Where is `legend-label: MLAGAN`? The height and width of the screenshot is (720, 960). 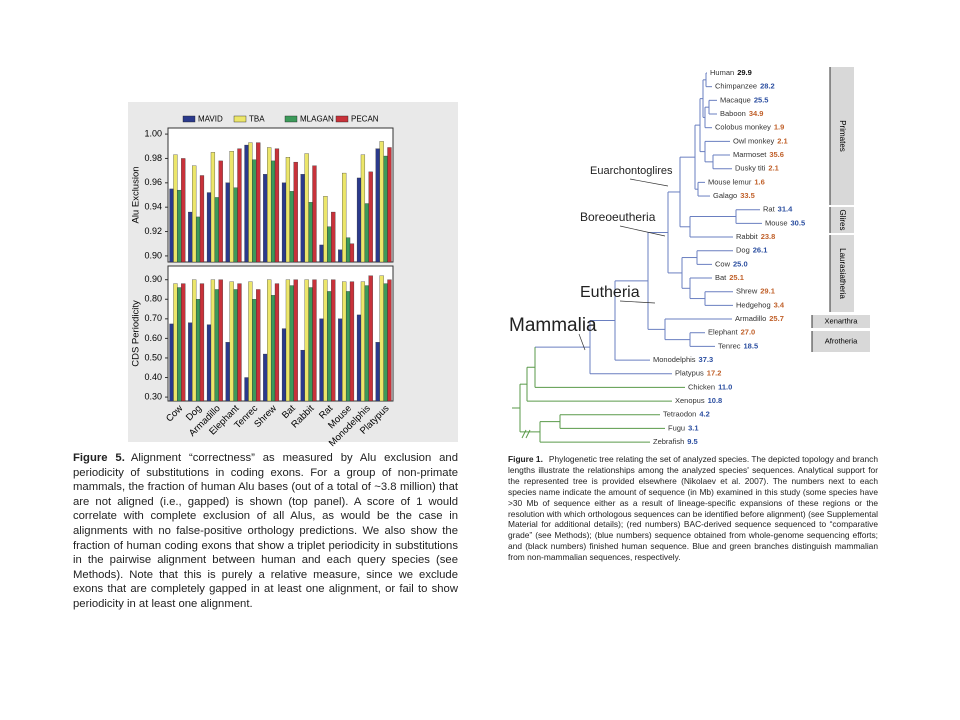
legend-label: MLAGAN is located at coordinates (317, 119).